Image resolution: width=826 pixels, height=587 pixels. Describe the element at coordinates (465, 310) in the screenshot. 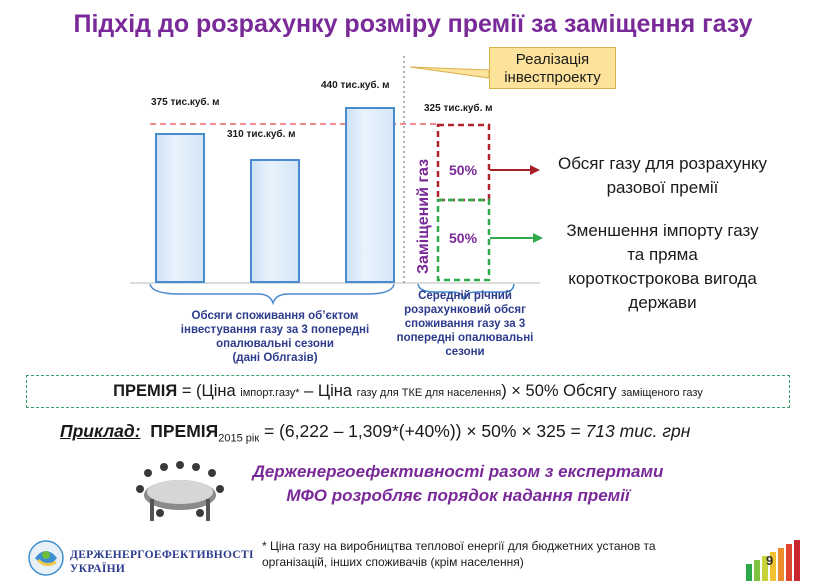

I see `caption-right-line-2: розрахунковий обсяг` at that location.